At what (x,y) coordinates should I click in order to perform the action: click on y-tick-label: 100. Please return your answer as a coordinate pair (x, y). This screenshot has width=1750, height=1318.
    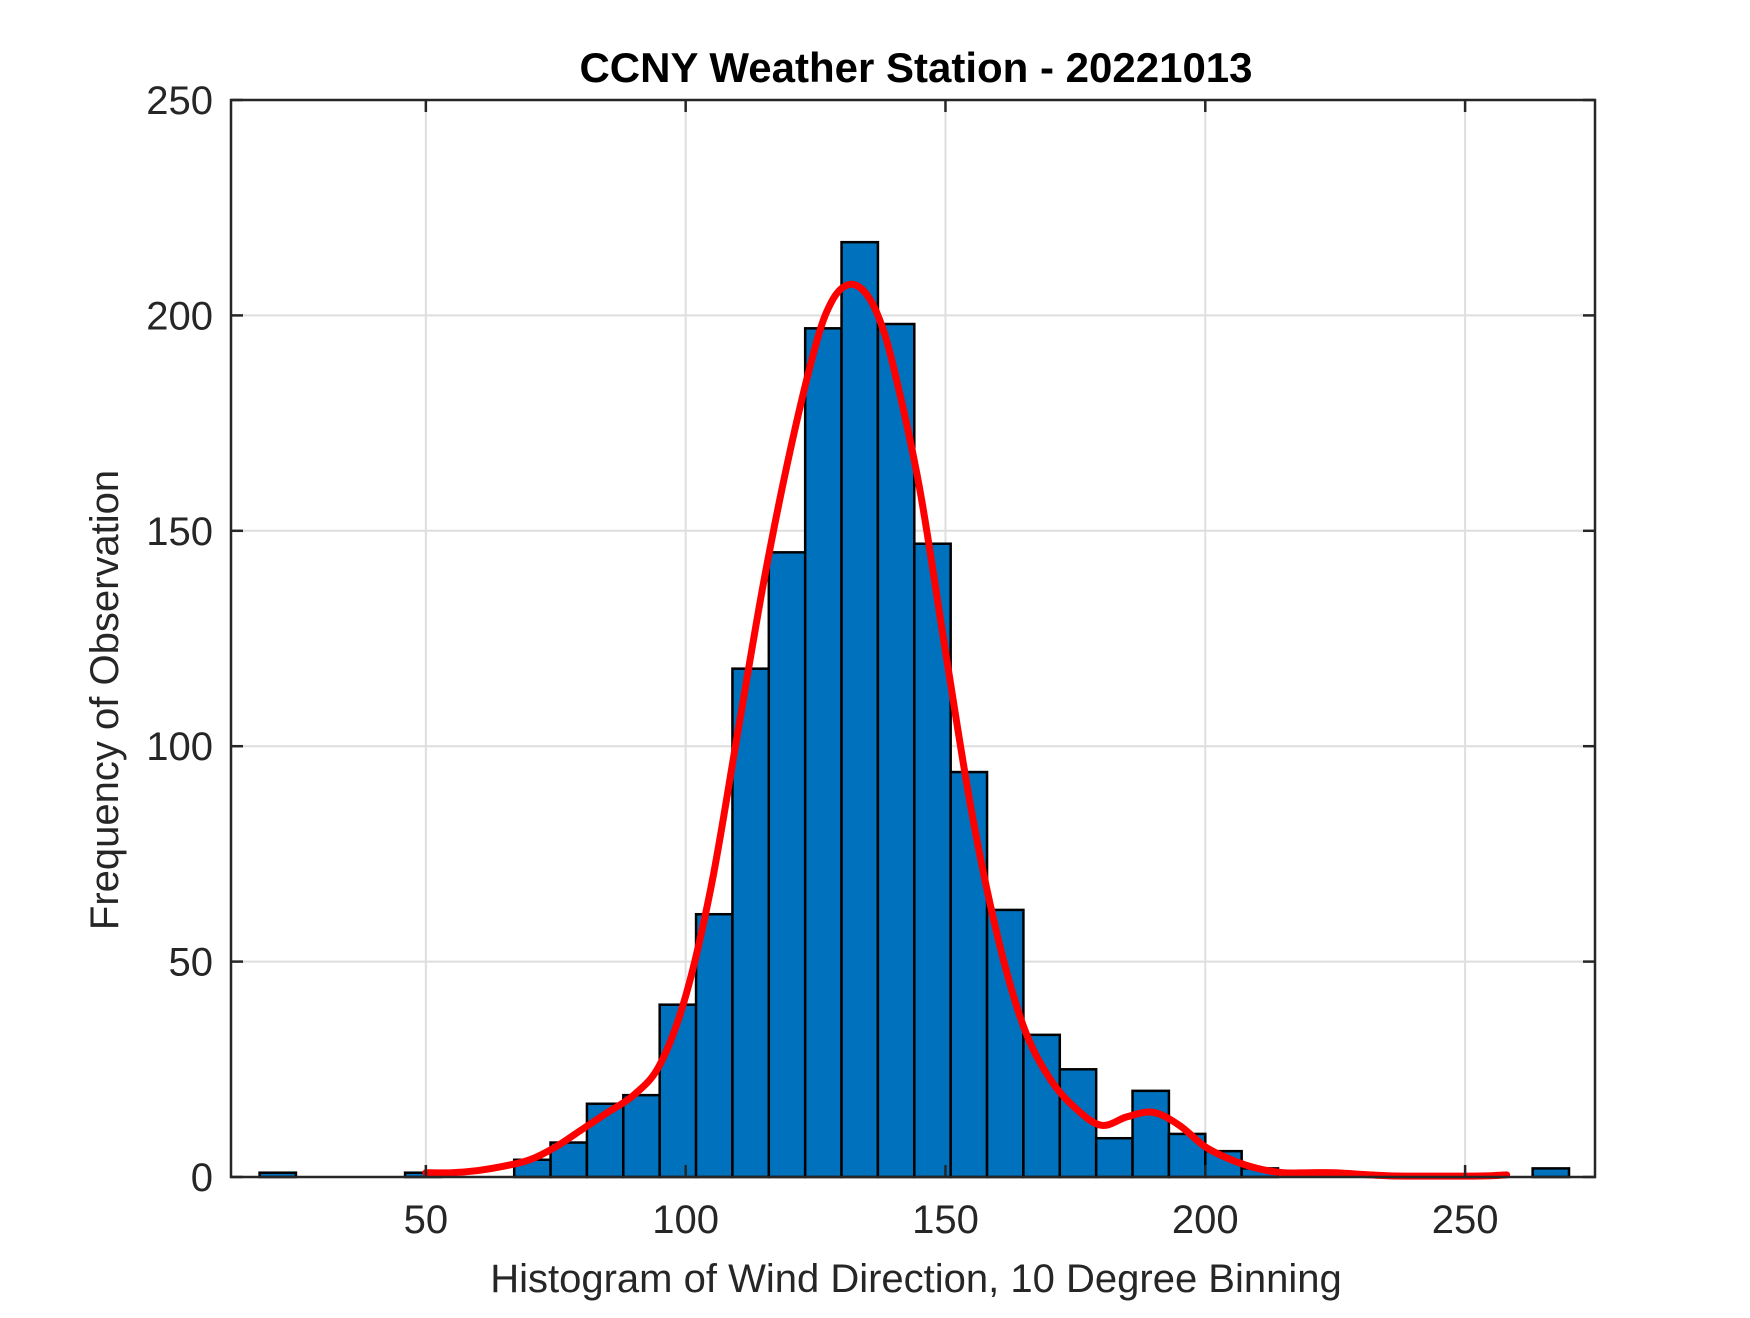
    Looking at the image, I should click on (179, 747).